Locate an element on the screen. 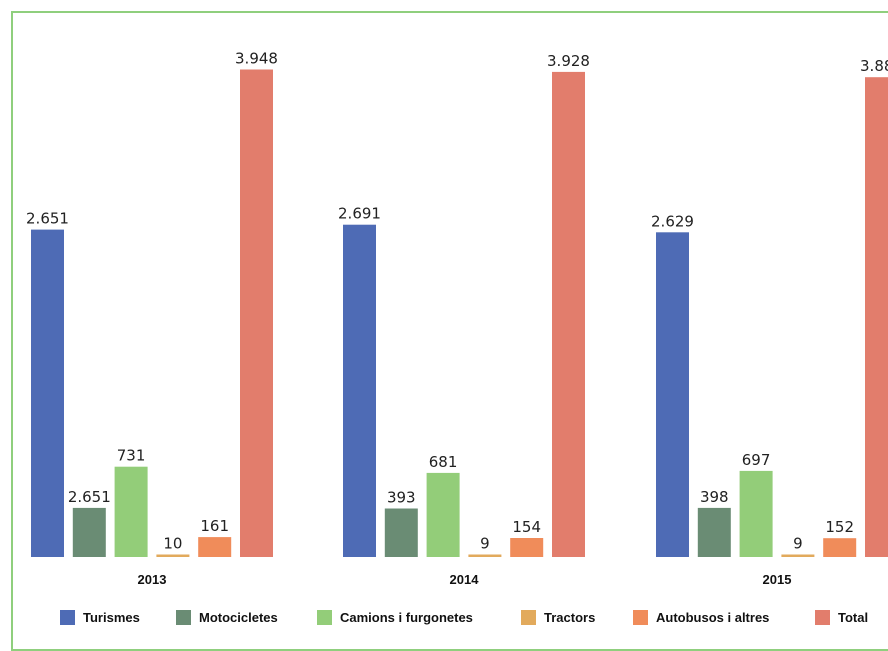 Image resolution: width=888 pixels, height=651 pixels. bar-autobusos-i-altres-2014 is located at coordinates (527, 547).